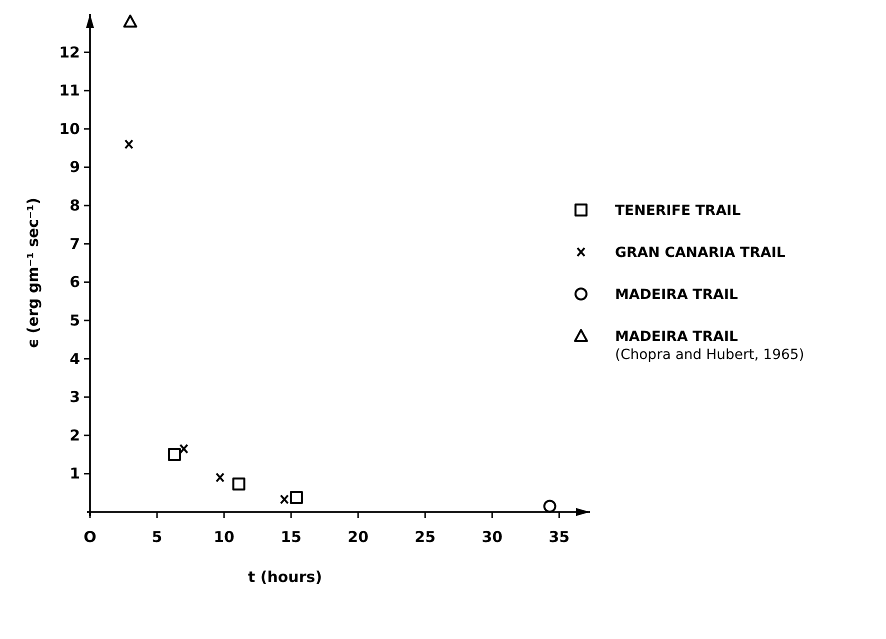 This screenshot has height=639, width=886. What do you see at coordinates (224, 537) in the screenshot?
I see `x-tick-label: 10` at bounding box center [224, 537].